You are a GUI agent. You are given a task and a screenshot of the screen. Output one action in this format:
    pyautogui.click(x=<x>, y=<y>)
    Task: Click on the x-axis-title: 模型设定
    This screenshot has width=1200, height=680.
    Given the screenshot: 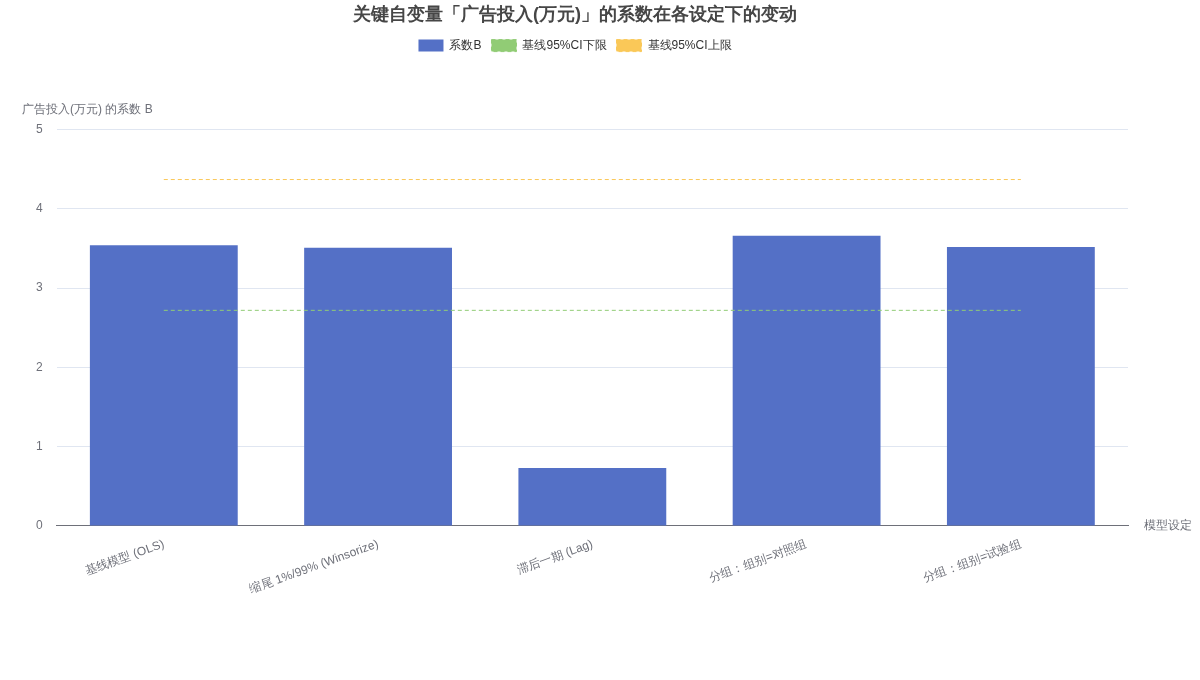 What is the action you would take?
    pyautogui.click(x=1168, y=525)
    